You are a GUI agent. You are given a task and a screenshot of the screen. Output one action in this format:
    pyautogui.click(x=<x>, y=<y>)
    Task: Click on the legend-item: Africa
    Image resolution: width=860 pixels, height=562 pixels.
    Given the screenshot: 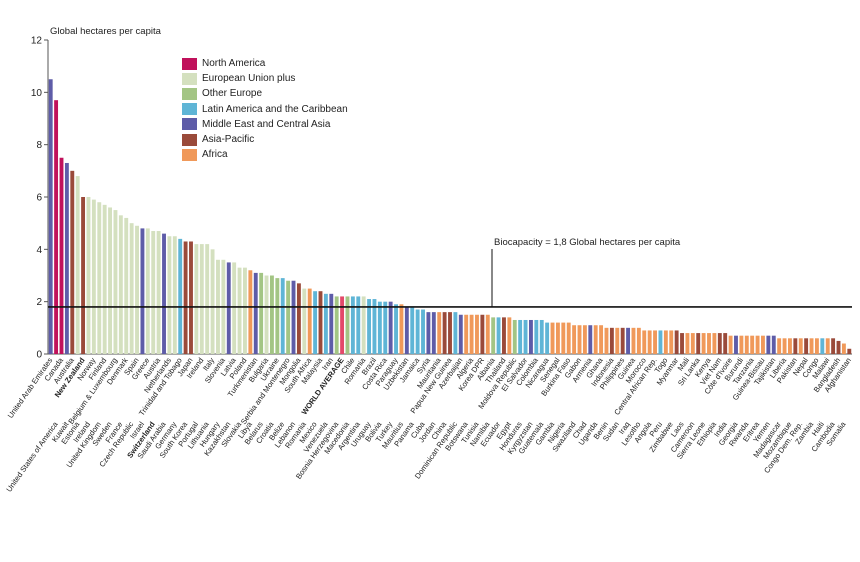 What is the action you would take?
    pyautogui.click(x=265, y=154)
    